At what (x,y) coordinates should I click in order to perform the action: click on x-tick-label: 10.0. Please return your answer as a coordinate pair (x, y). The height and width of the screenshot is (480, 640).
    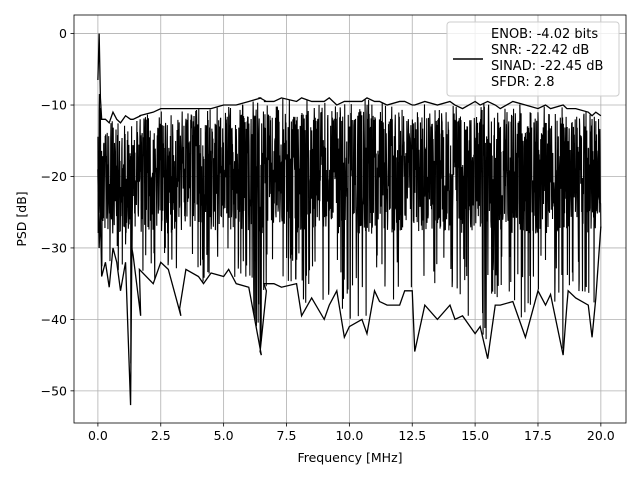
    Looking at the image, I should click on (349, 435).